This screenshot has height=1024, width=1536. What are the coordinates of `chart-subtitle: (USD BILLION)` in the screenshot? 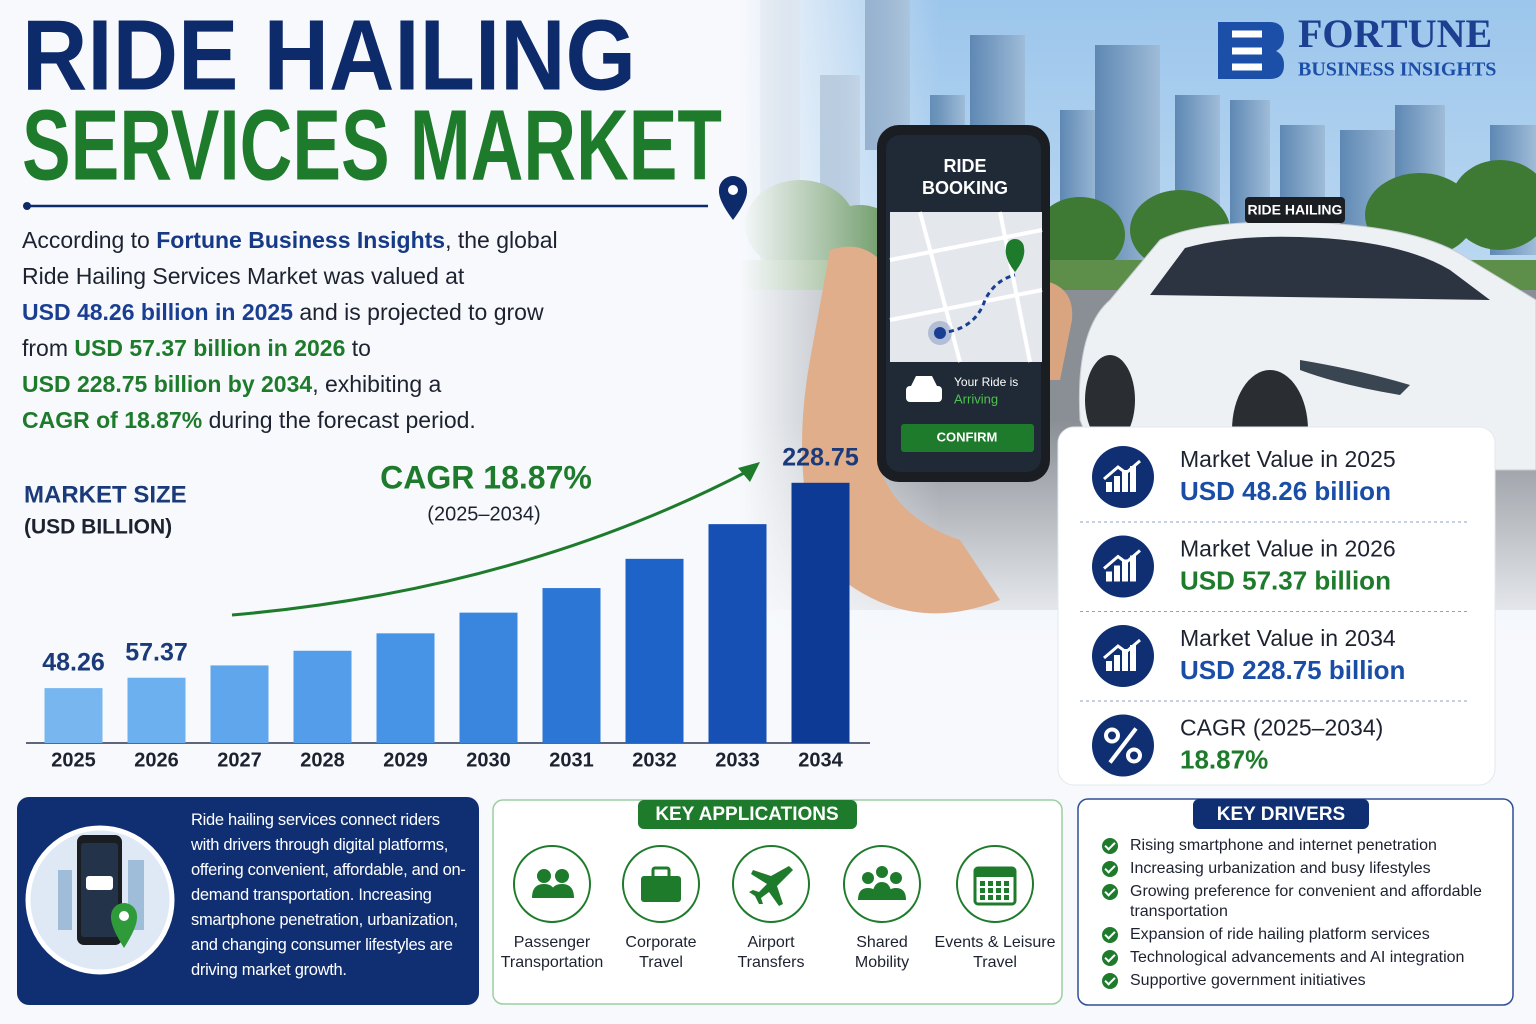 It's located at (98, 527).